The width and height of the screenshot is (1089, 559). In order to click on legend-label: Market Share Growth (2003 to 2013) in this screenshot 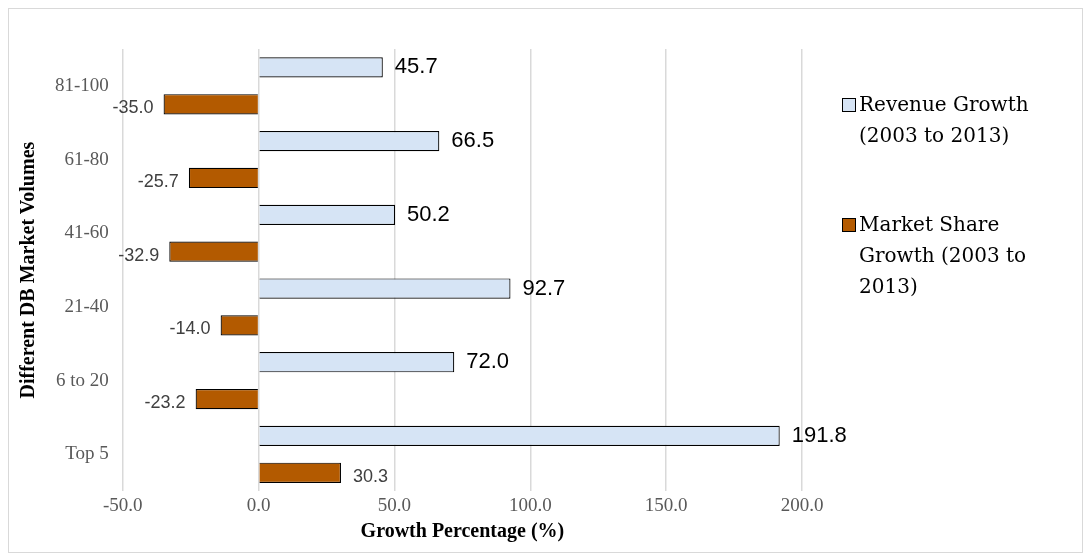, I will do `click(943, 255)`.